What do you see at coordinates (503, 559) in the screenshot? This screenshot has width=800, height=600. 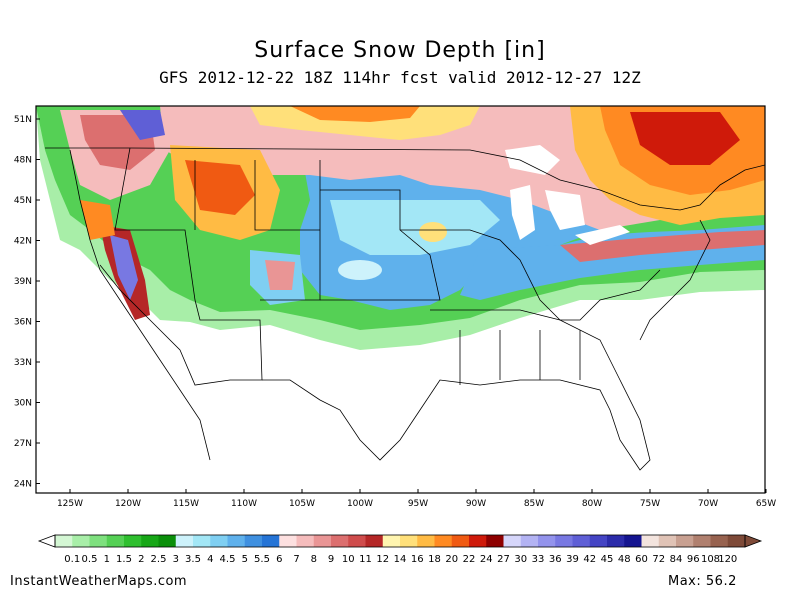 I see `colorbar-label: 27` at bounding box center [503, 559].